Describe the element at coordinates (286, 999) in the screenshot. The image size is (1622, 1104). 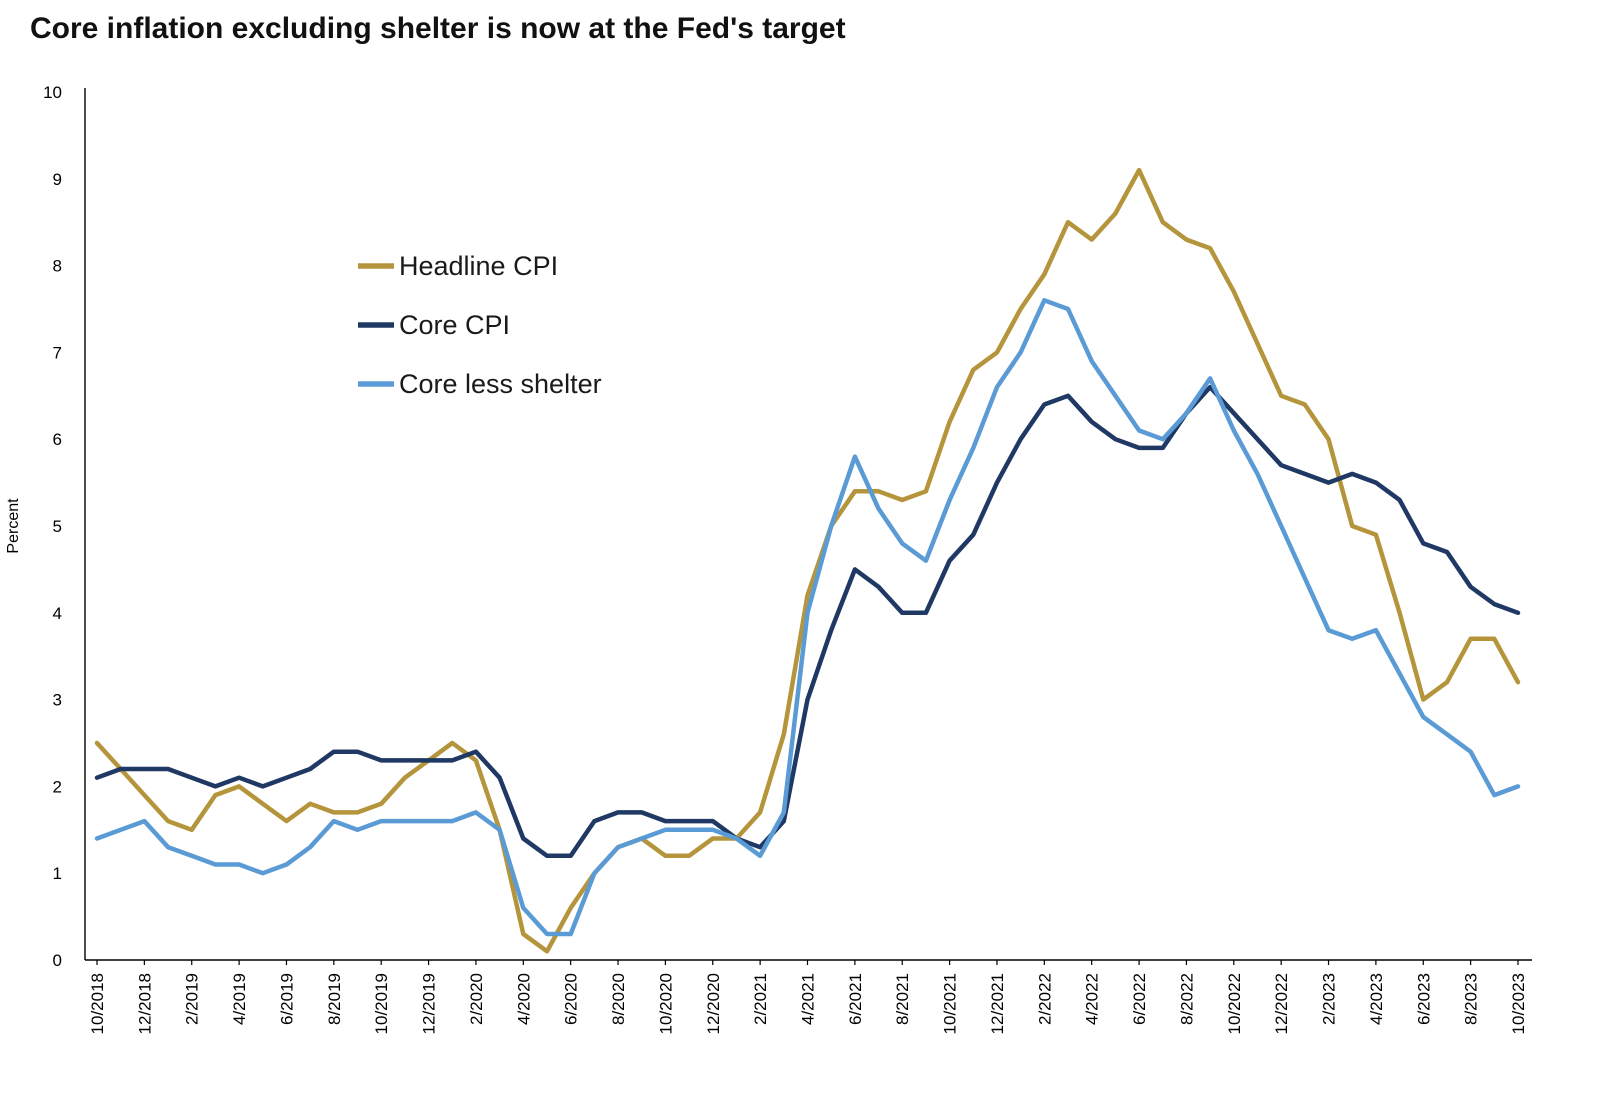
I see `x-tick-label: 6/2019` at that location.